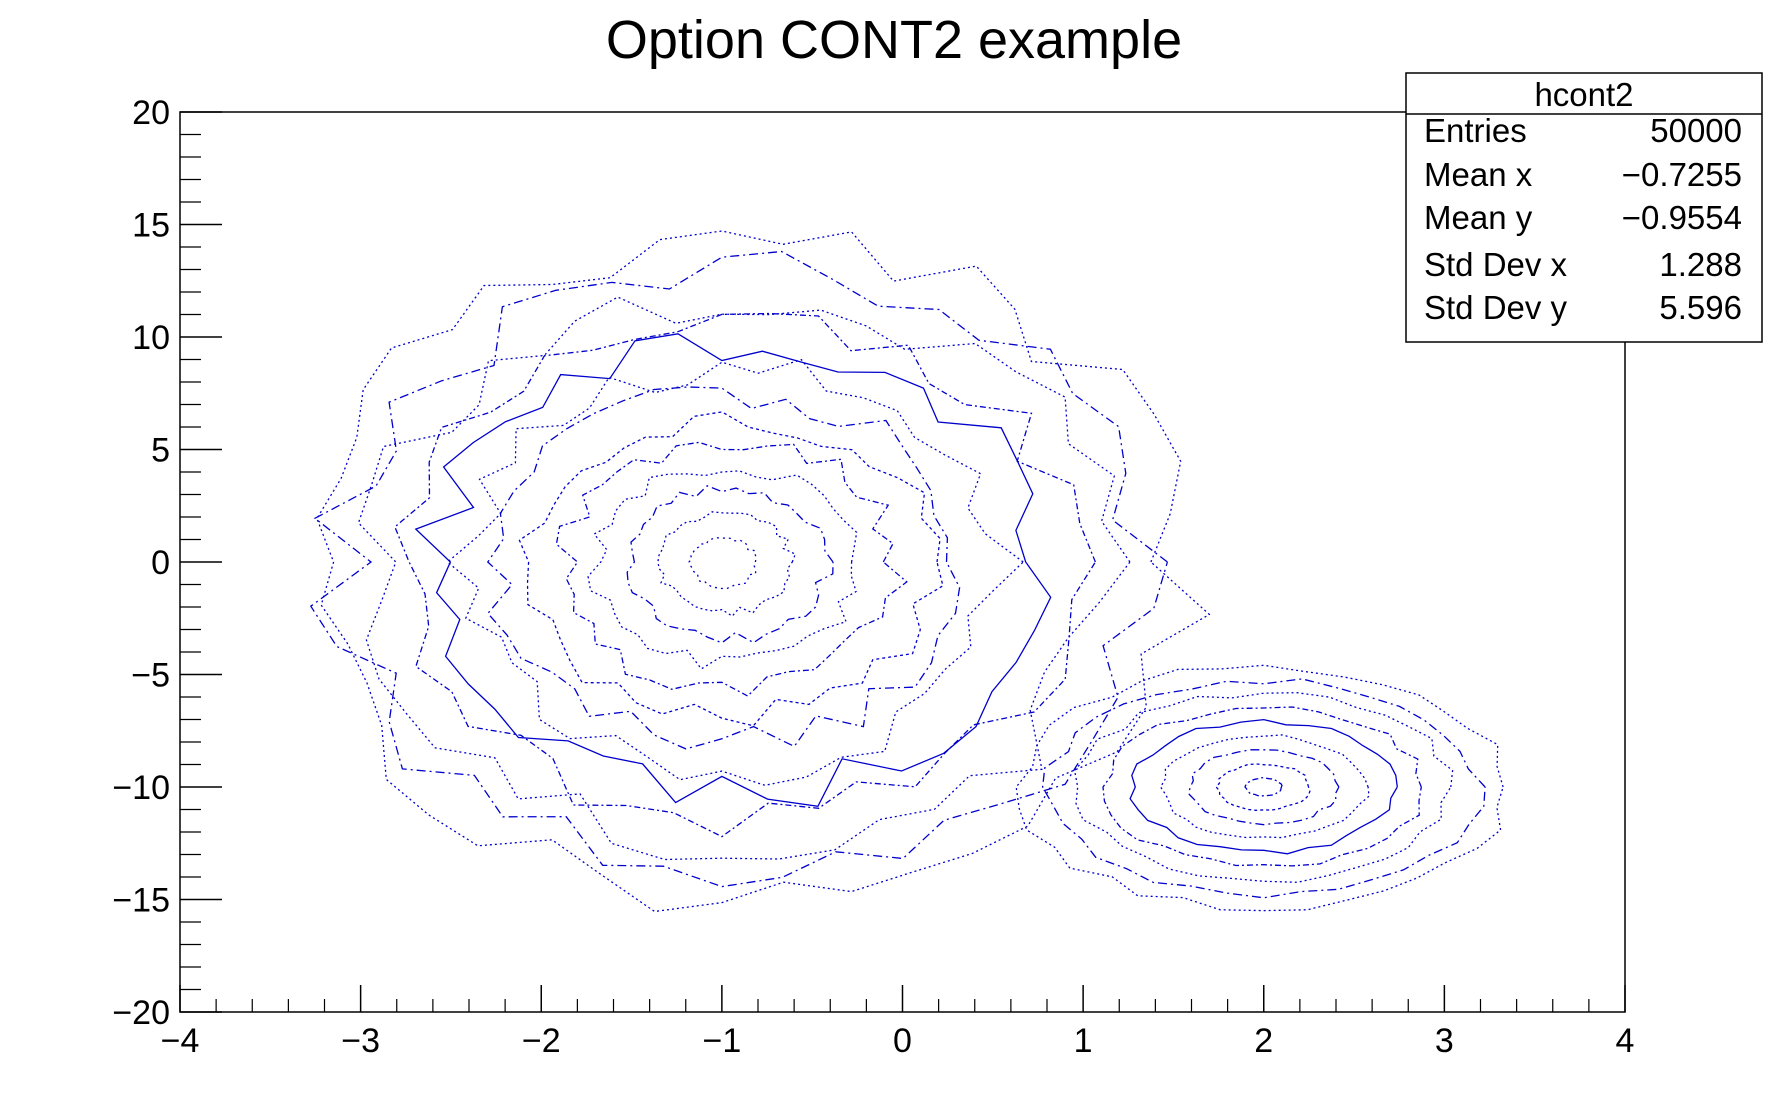 Image resolution: width=1788 pixels, height=1116 pixels. Describe the element at coordinates (1584, 207) in the screenshot. I see `stats-box-frame` at that location.